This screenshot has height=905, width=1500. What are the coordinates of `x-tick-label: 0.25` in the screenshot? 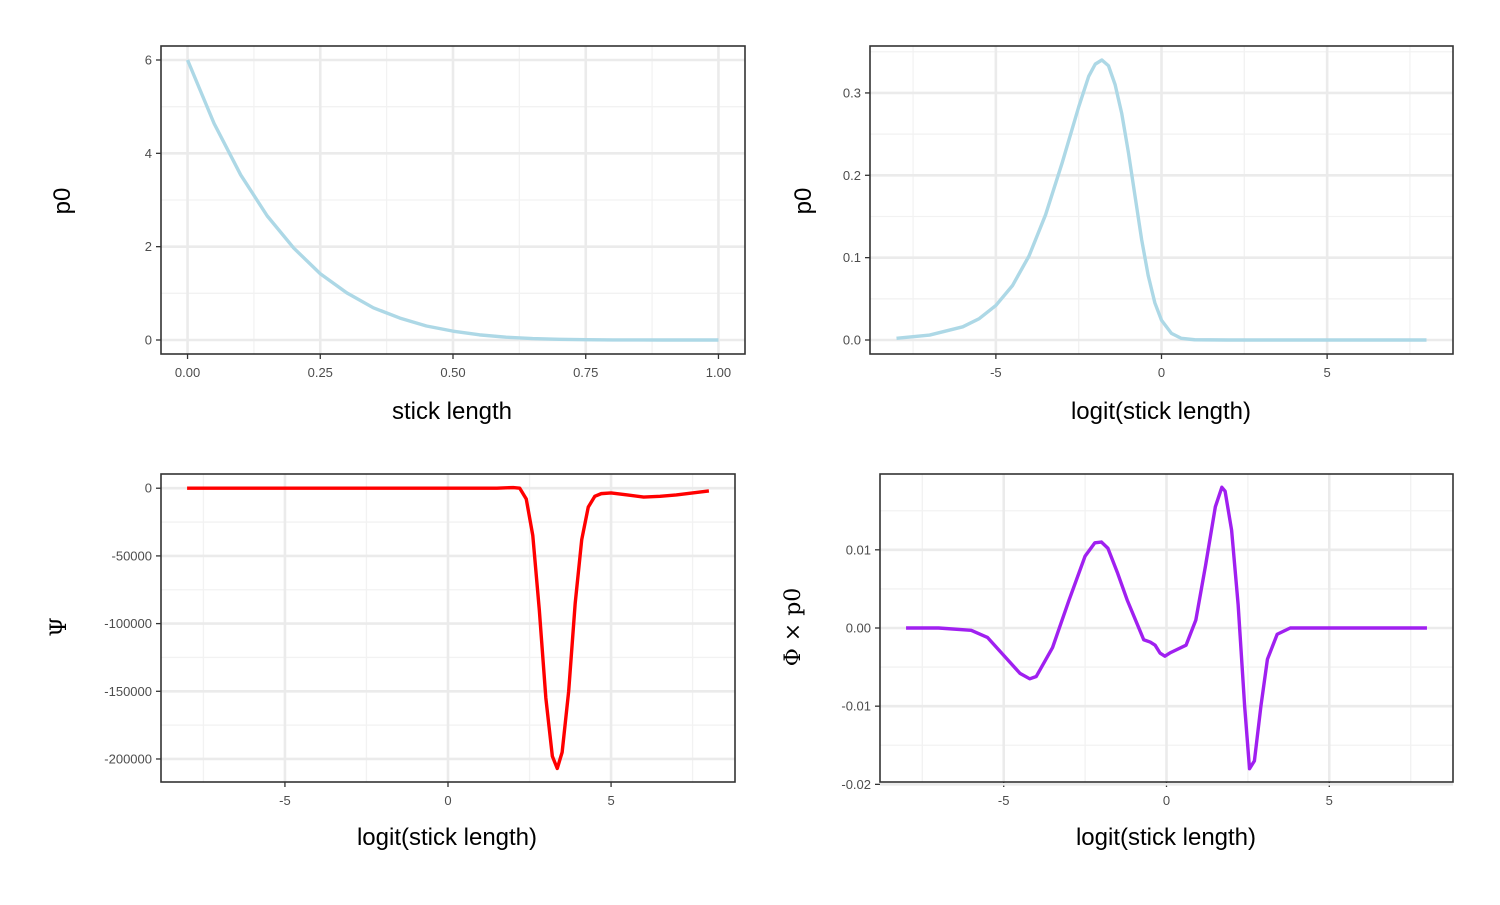 It's located at (320, 372).